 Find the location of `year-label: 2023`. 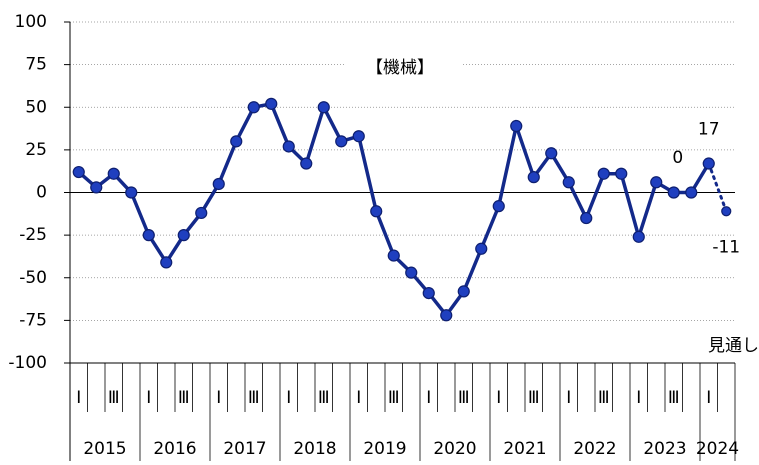

year-label: 2023 is located at coordinates (664, 449).